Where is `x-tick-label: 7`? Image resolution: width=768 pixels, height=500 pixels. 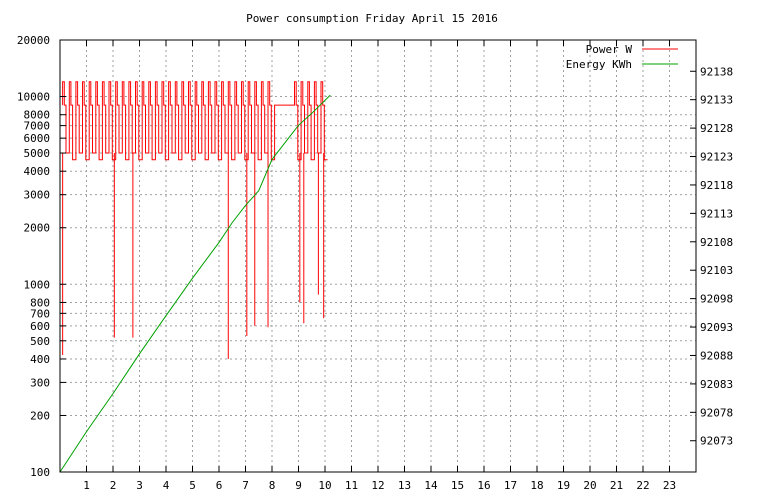 x-tick-label: 7 is located at coordinates (245, 485).